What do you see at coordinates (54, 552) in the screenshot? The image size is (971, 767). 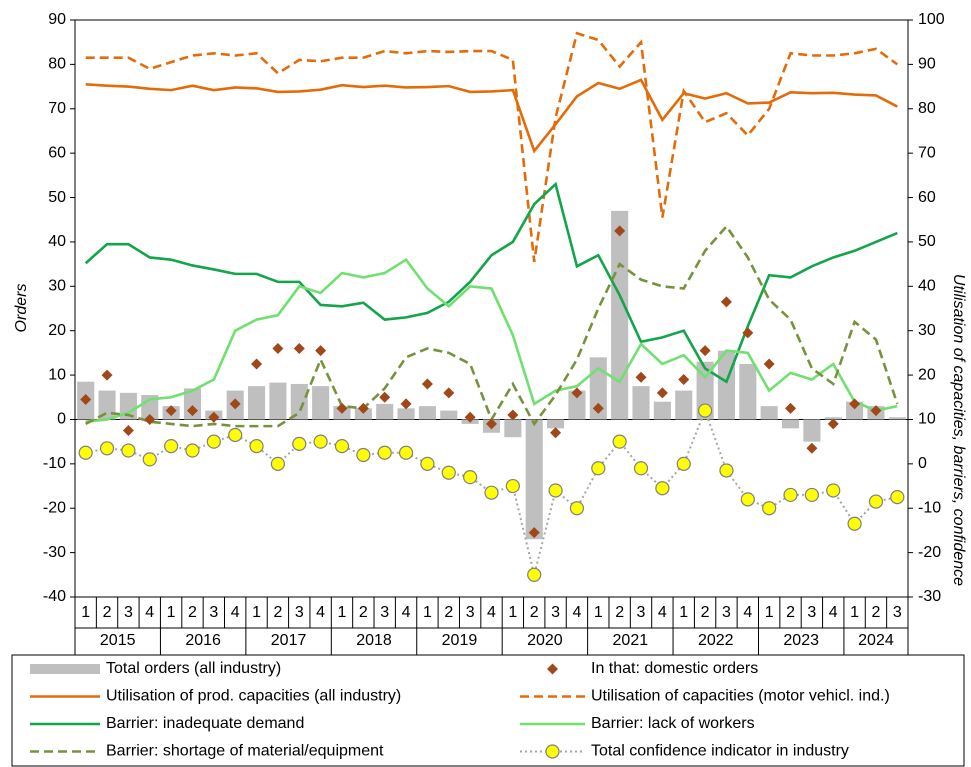 I see `y-tick-label: -30` at bounding box center [54, 552].